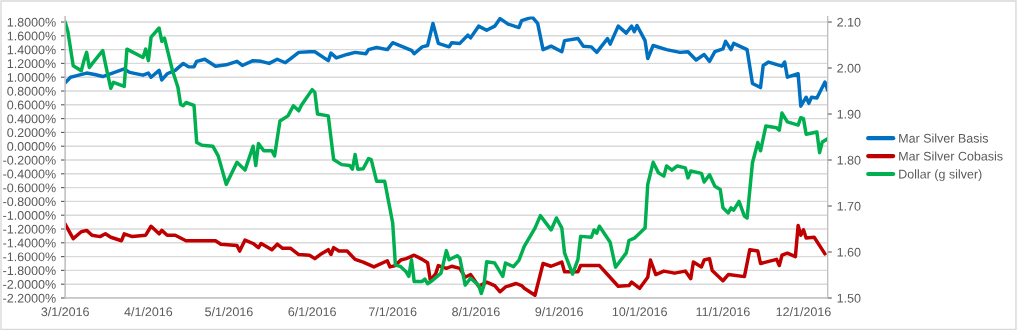 Image resolution: width=1018 pixels, height=330 pixels. I want to click on legend-label: Mar Silver Cobasis, so click(951, 156).